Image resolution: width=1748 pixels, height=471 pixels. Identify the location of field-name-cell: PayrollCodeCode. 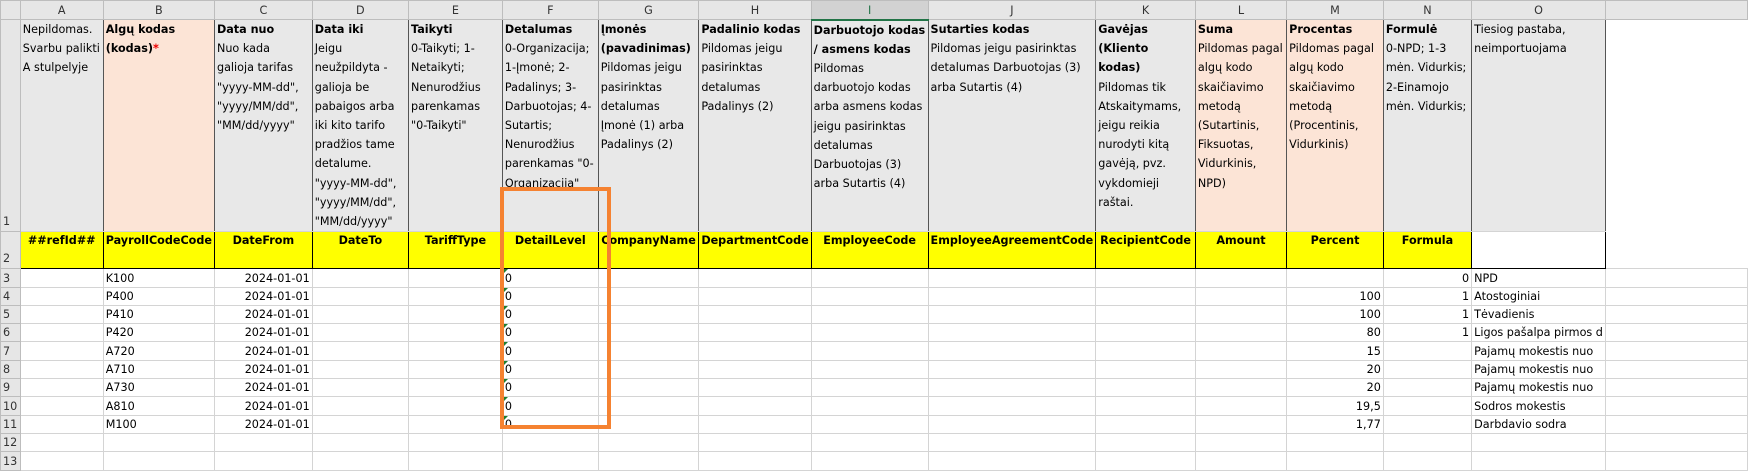
(158, 250).